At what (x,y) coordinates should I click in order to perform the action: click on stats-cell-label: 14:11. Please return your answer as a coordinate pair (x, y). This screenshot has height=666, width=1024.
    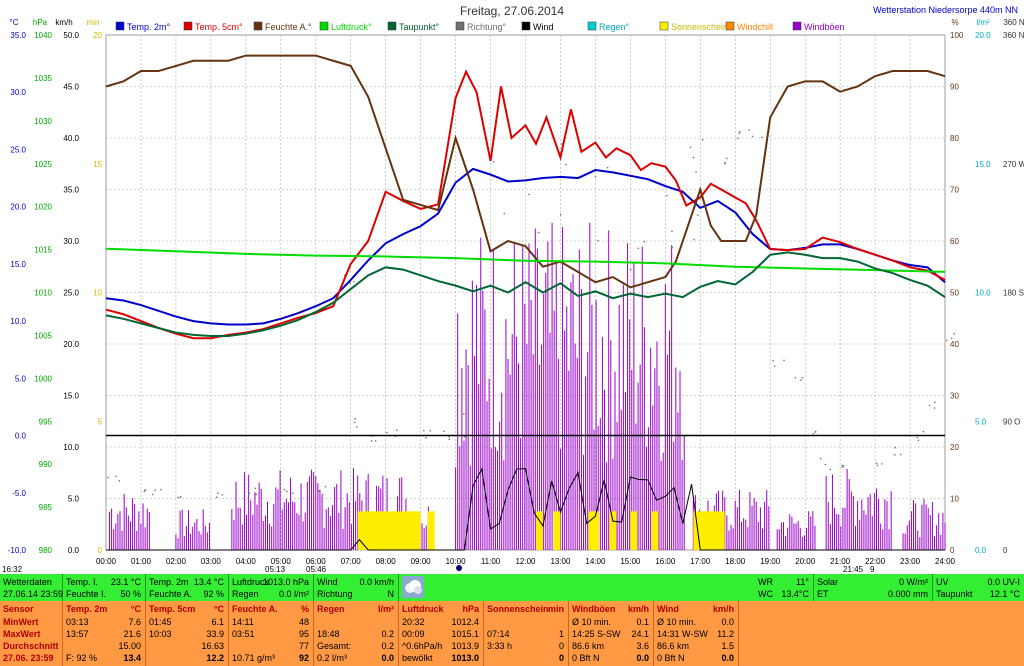
    Looking at the image, I should click on (243, 622).